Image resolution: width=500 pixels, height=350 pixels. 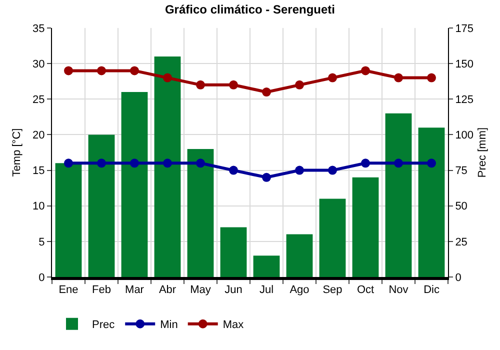 What do you see at coordinates (38, 64) in the screenshot?
I see `y-tick-label: 30` at bounding box center [38, 64].